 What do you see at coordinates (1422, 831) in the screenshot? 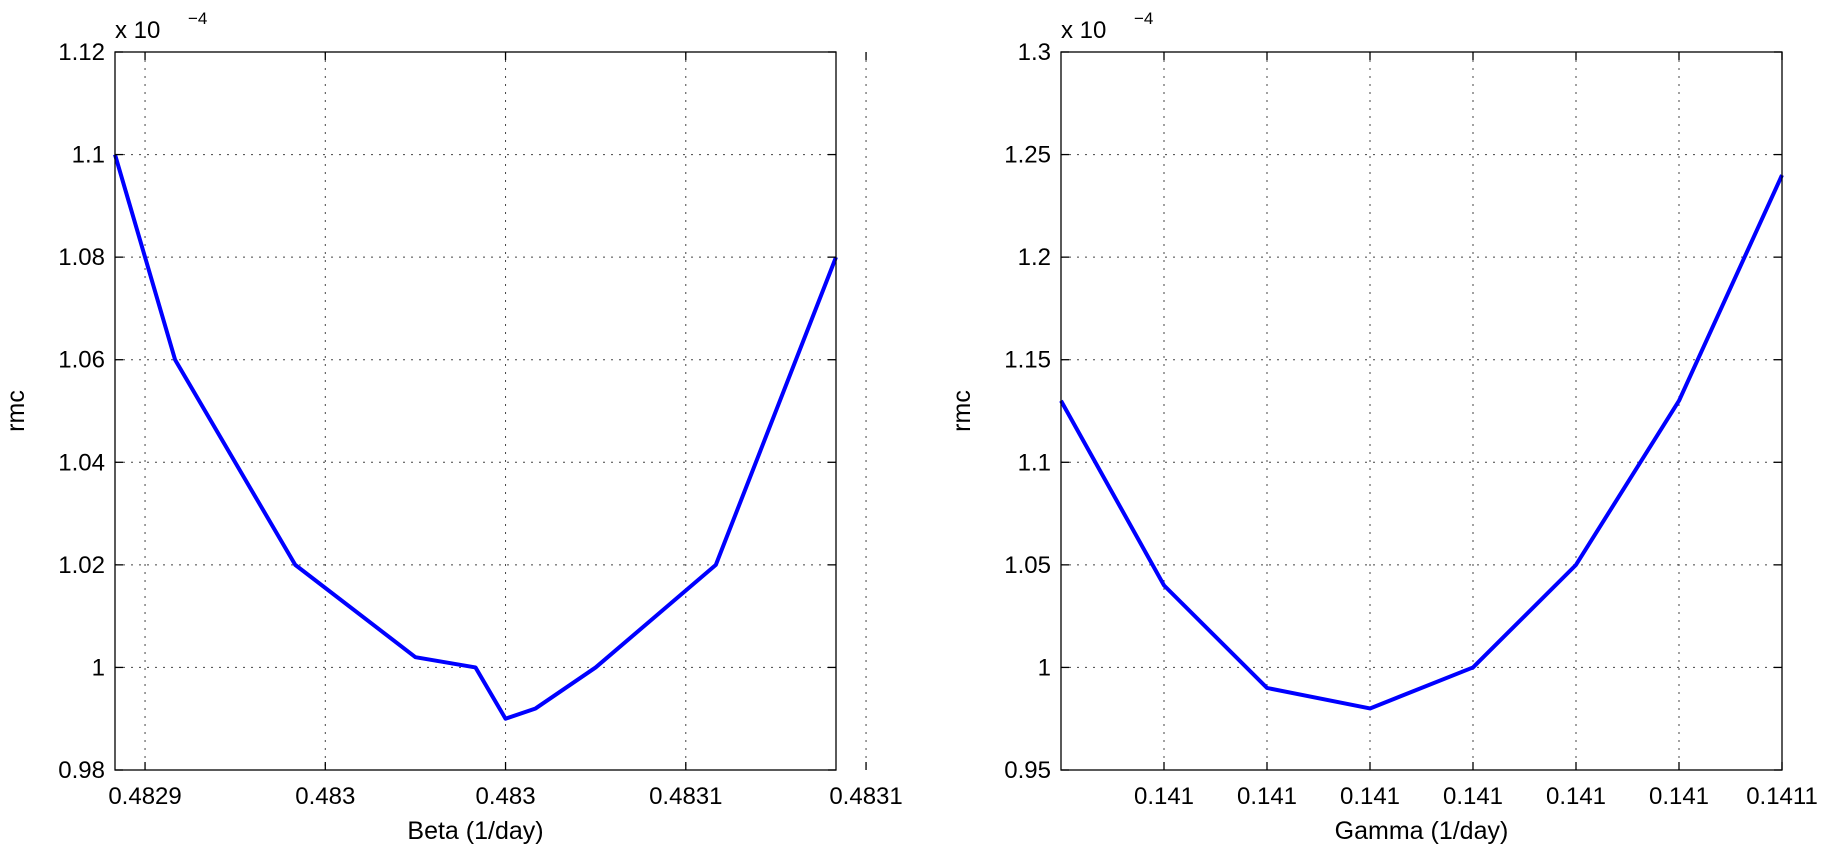
I see `x-axis-label: Gamma (1/day)` at bounding box center [1422, 831].